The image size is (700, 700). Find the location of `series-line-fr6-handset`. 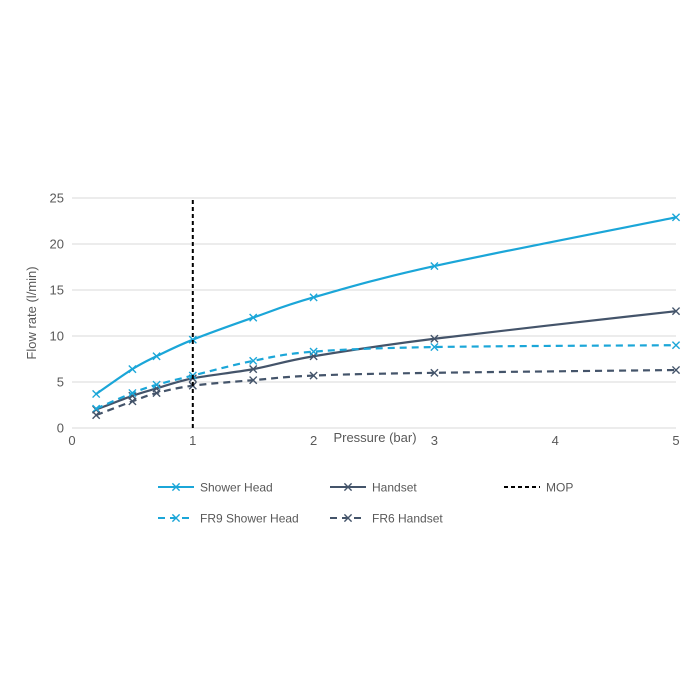

series-line-fr6-handset is located at coordinates (386, 392).